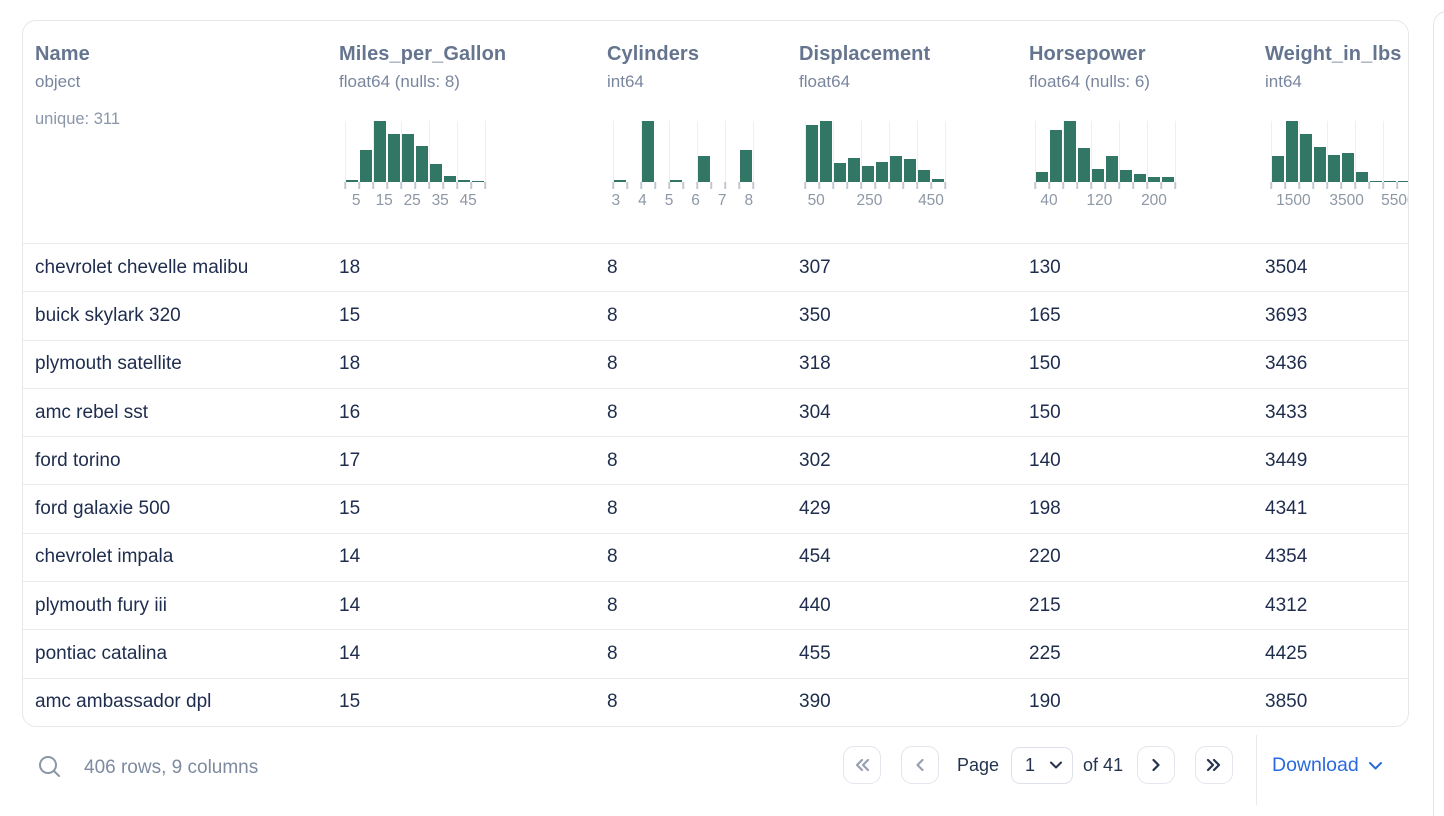  I want to click on table-cell: buick skylark 320, so click(108, 315).